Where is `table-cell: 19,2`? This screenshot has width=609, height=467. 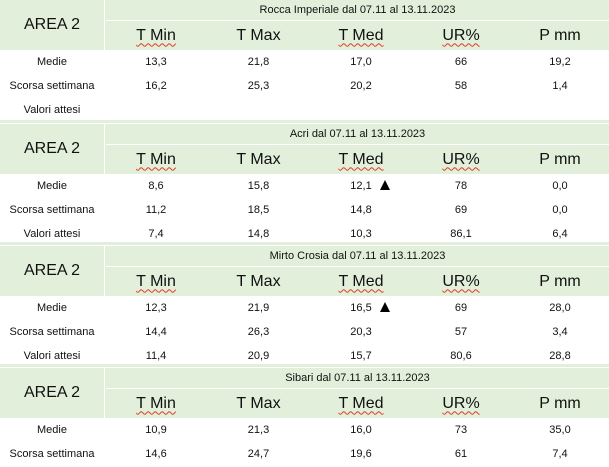 table-cell: 19,2 is located at coordinates (560, 62).